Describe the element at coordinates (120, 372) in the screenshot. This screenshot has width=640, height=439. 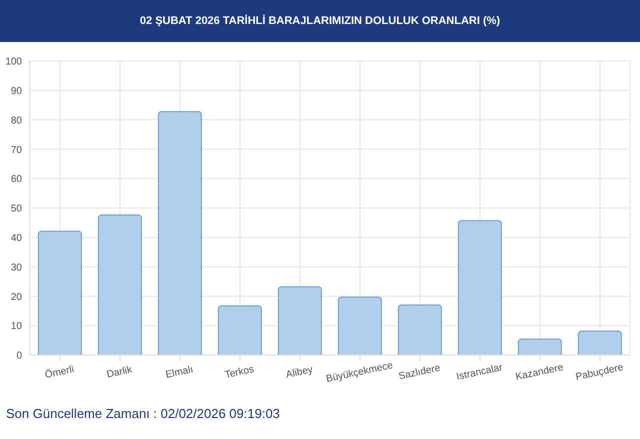
I see `x-tick-label: Darlik` at that location.